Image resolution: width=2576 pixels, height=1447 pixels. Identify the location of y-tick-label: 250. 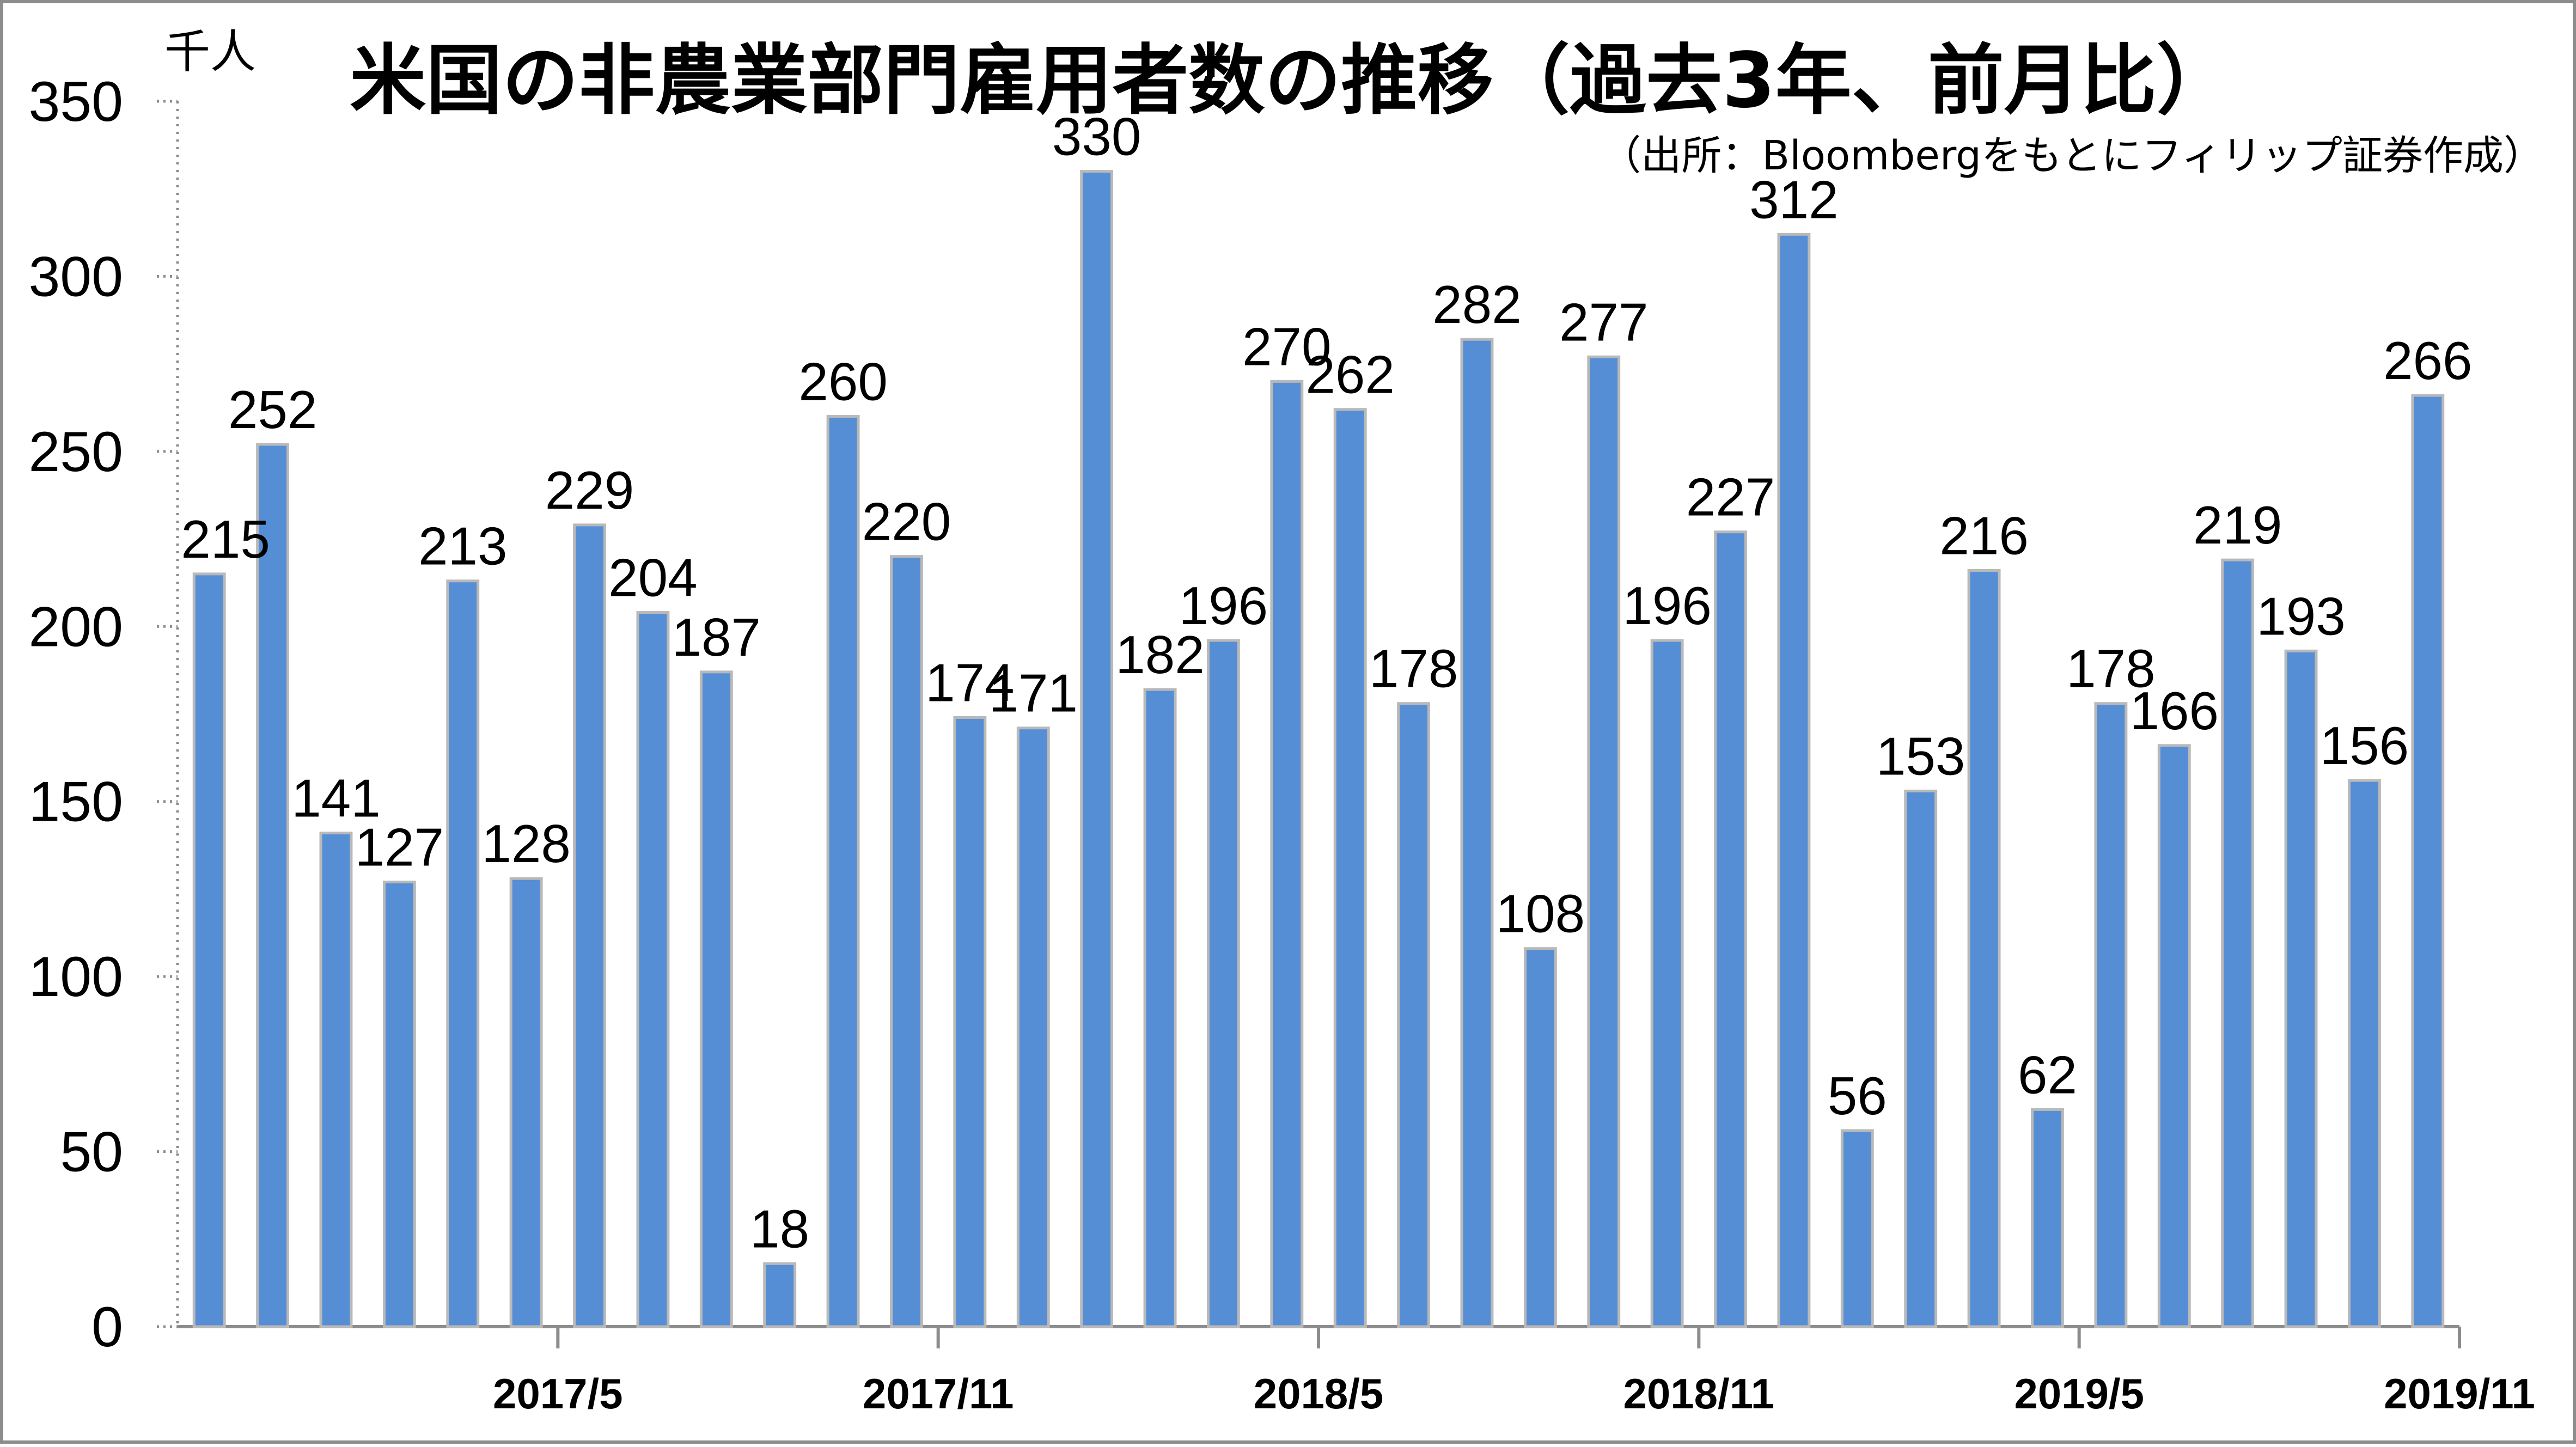
(75, 452).